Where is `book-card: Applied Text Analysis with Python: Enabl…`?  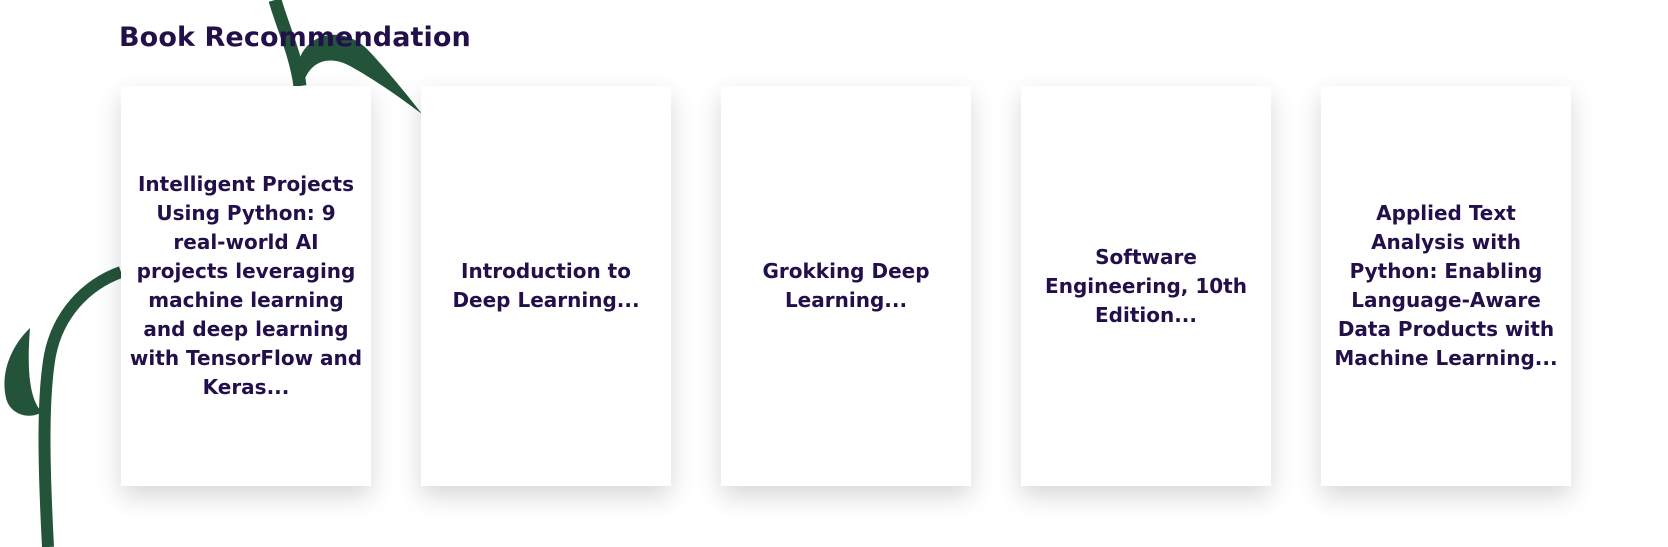
book-card: Applied Text Analysis with Python: Enabl… is located at coordinates (1446, 286).